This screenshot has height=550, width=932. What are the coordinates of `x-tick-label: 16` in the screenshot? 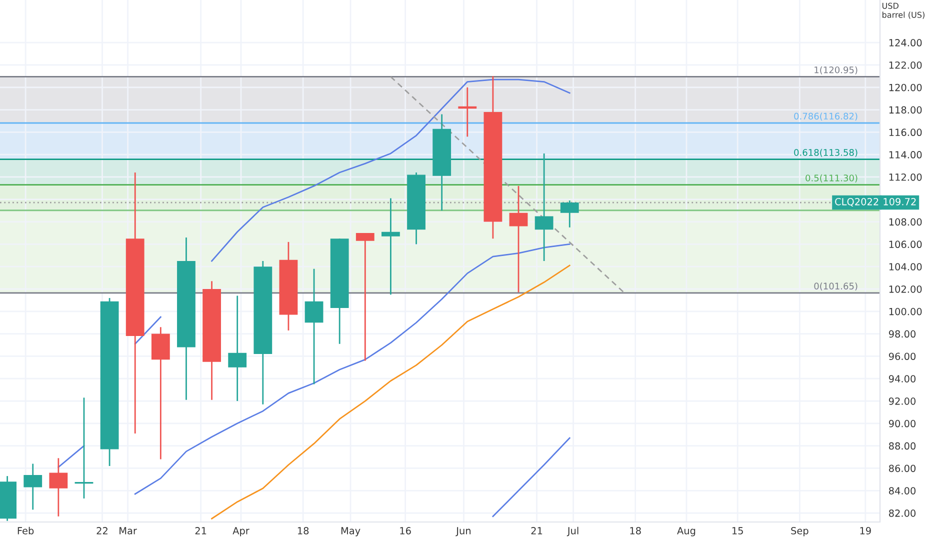 It's located at (405, 530).